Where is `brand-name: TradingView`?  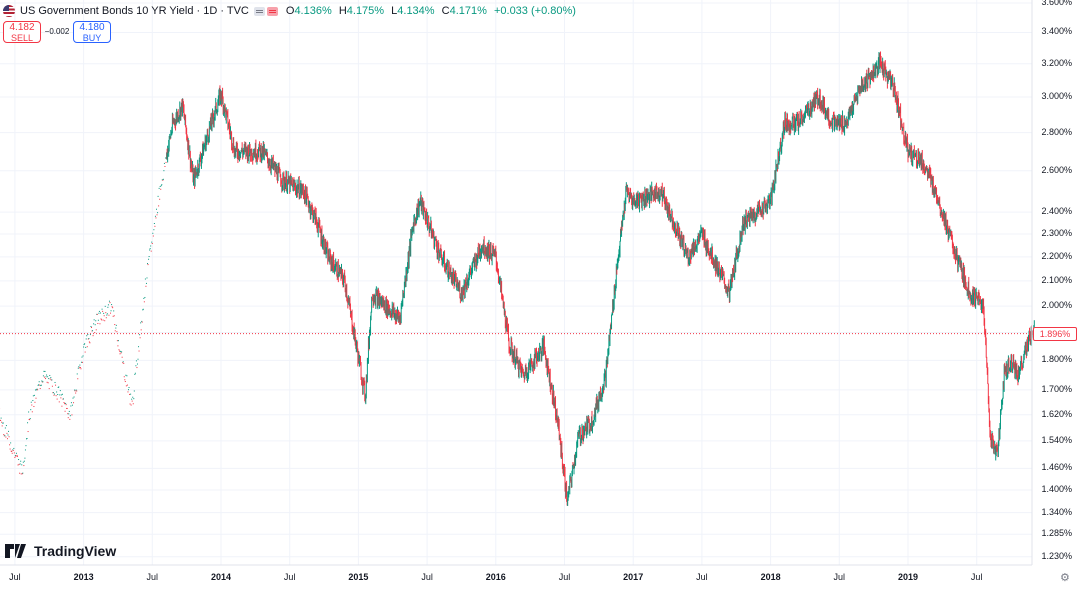 brand-name: TradingView is located at coordinates (75, 551).